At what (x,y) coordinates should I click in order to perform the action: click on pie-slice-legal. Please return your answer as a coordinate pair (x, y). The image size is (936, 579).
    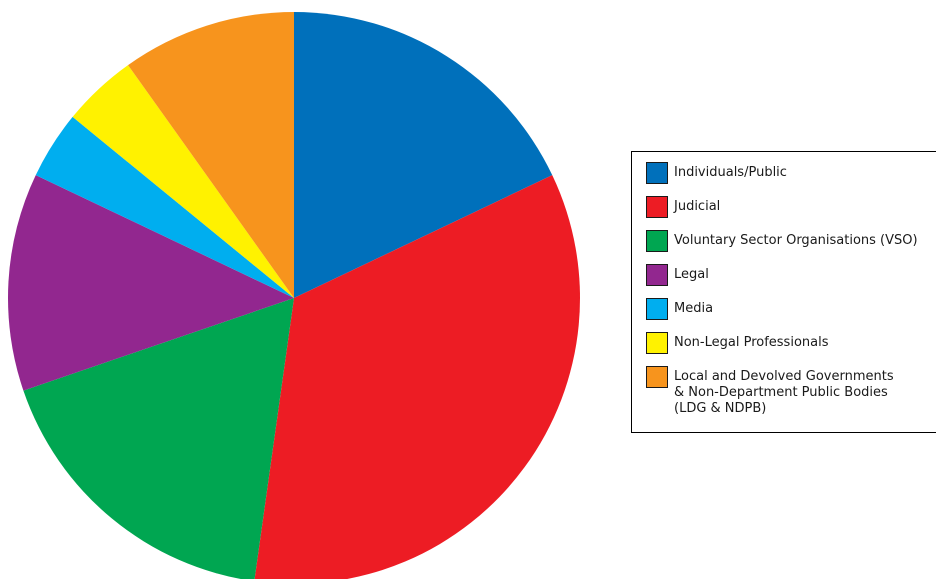
    Looking at the image, I should click on (151, 283).